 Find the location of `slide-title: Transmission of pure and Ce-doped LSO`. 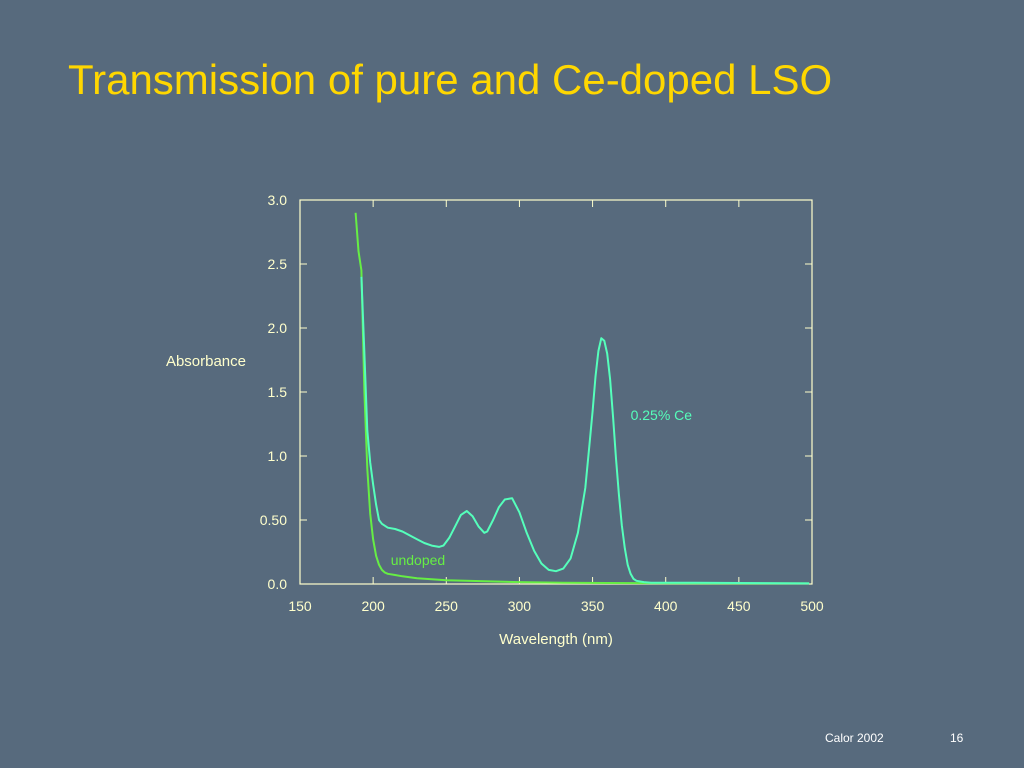

slide-title: Transmission of pure and Ce-doped LSO is located at coordinates (450, 79).